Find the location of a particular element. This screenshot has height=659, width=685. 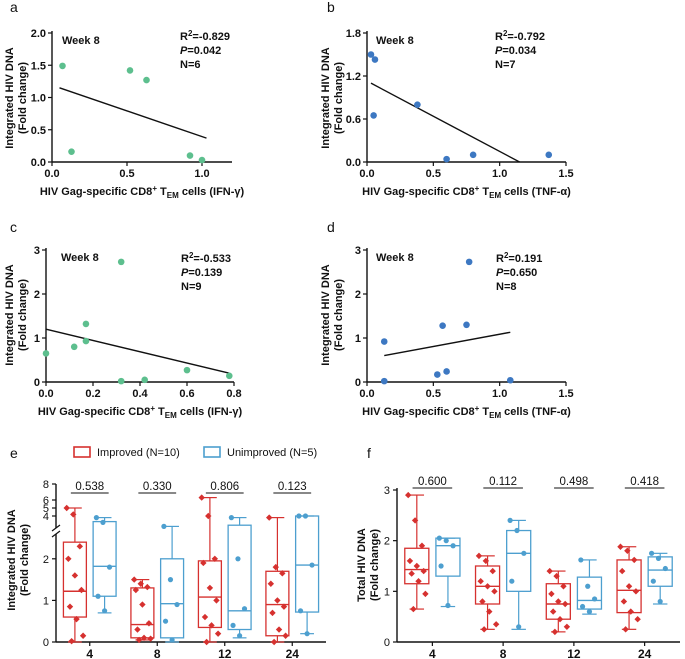

stat-text: R2=-0.829 is located at coordinates (205, 36).